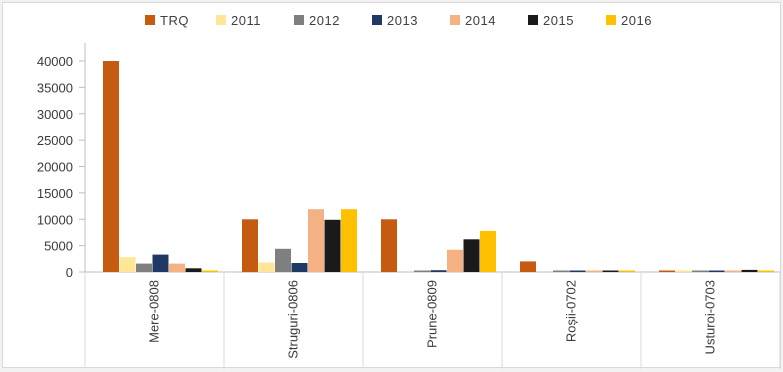 The width and height of the screenshot is (783, 372). Describe the element at coordinates (174, 20) in the screenshot. I see `legend-label-trq: TRQ` at that location.